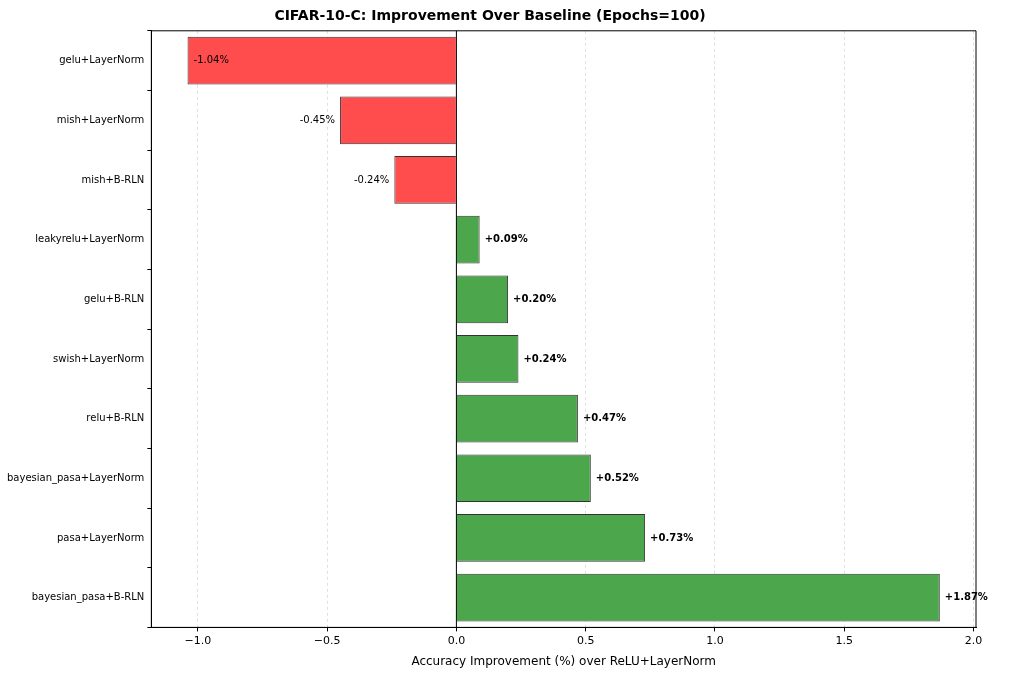  I want to click on data-label: +1.87%, so click(966, 597).